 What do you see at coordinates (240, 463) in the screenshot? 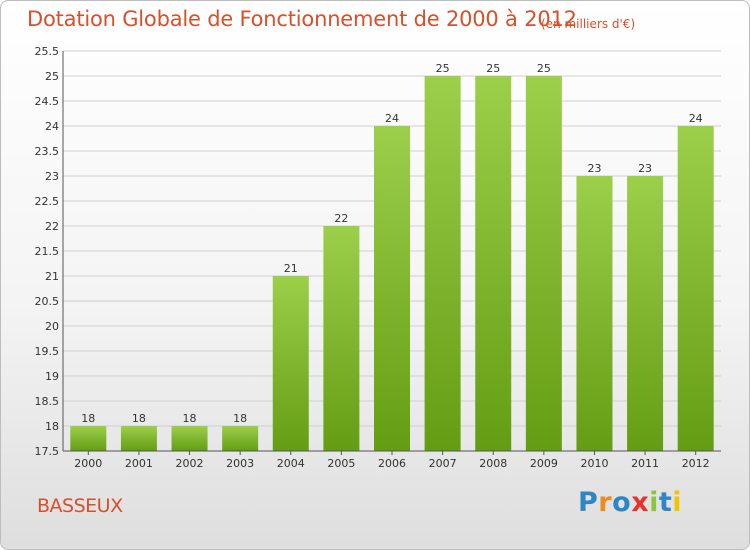
I see `x-tick-label: 2003` at bounding box center [240, 463].